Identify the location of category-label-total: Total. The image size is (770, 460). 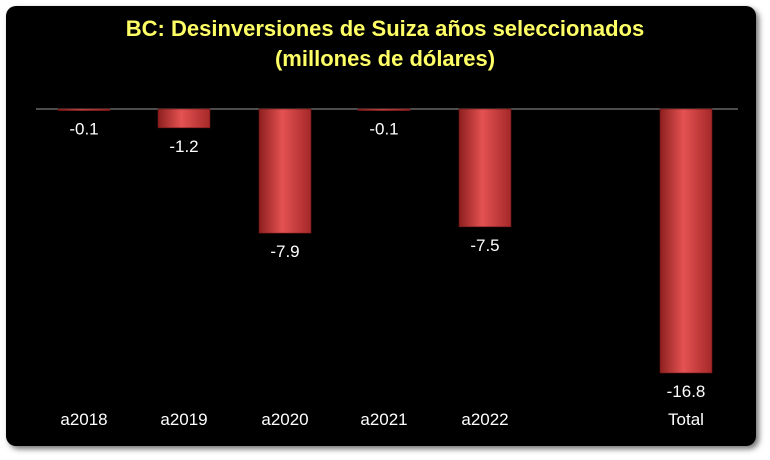
(686, 419).